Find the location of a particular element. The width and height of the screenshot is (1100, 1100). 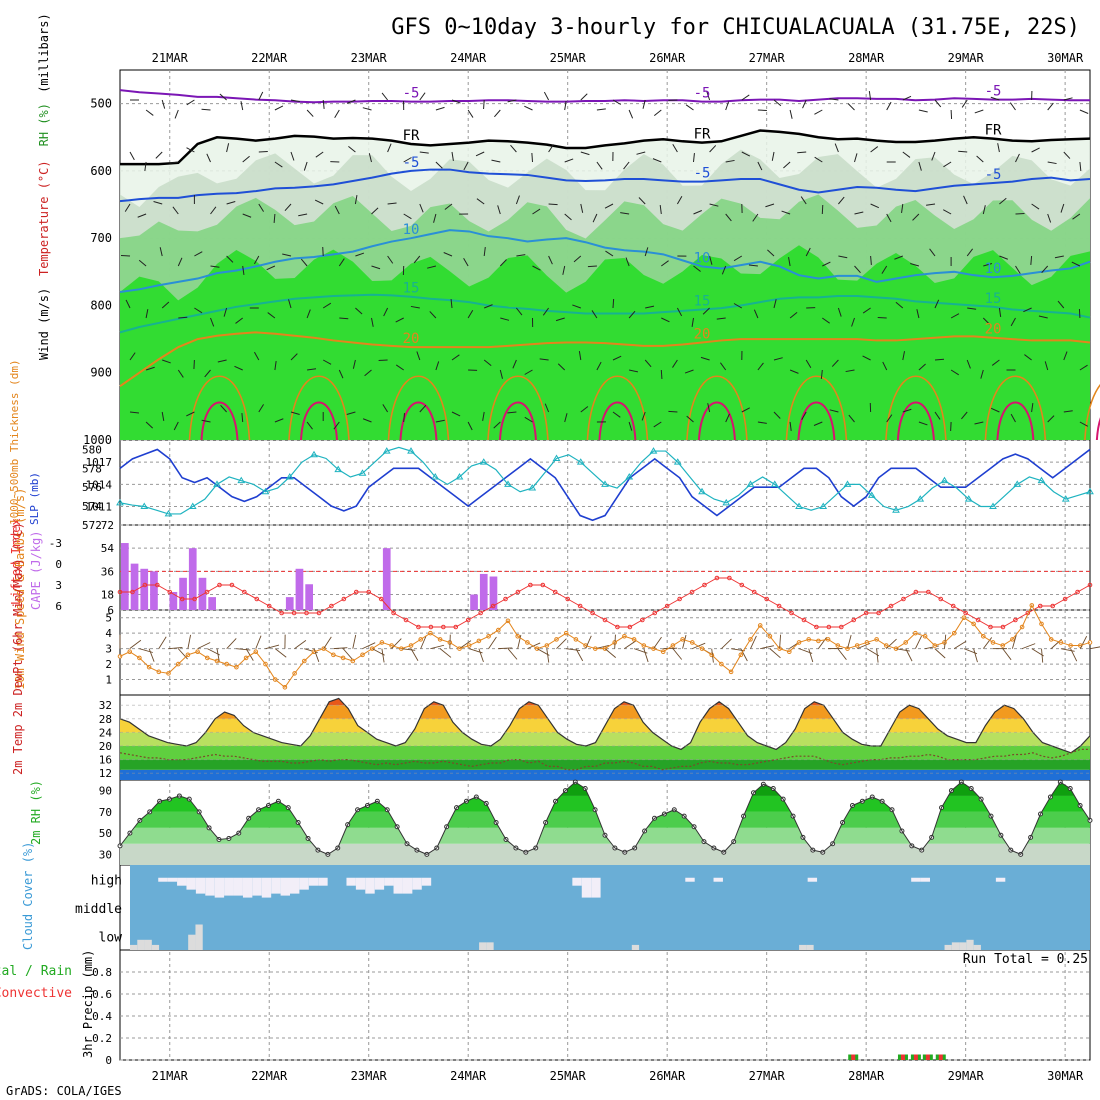

precip-tick-label: 0.4 is located at coordinates (102, 1016).